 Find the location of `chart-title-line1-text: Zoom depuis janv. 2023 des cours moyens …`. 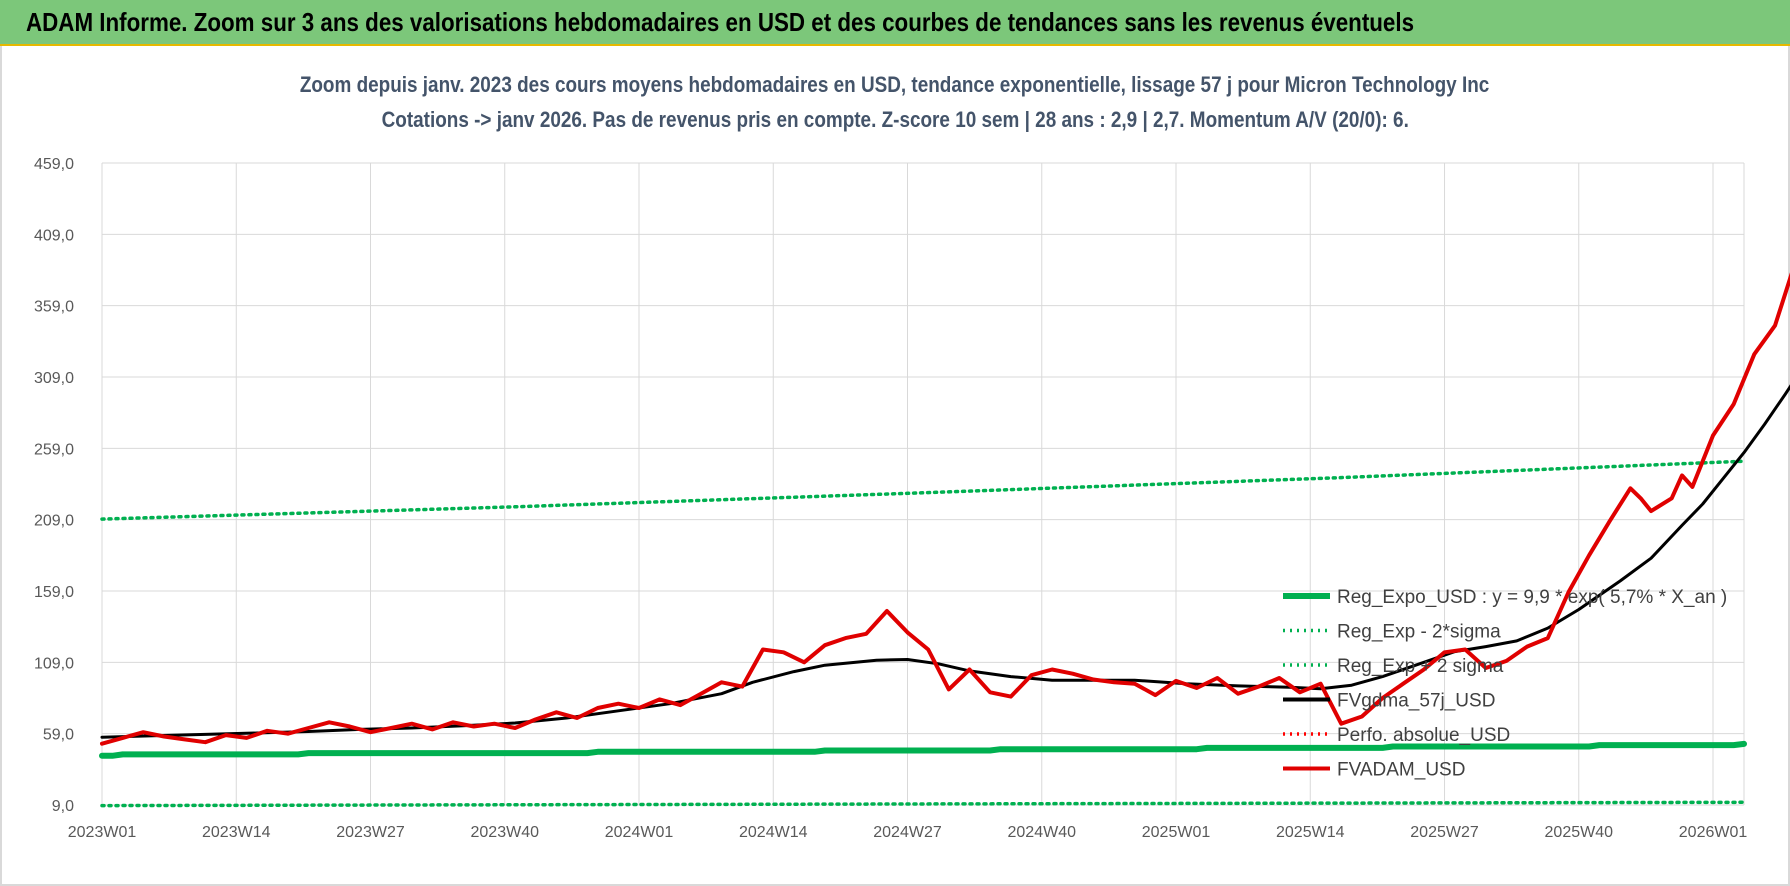

chart-title-line1-text: Zoom depuis janv. 2023 des cours moyens … is located at coordinates (895, 84).